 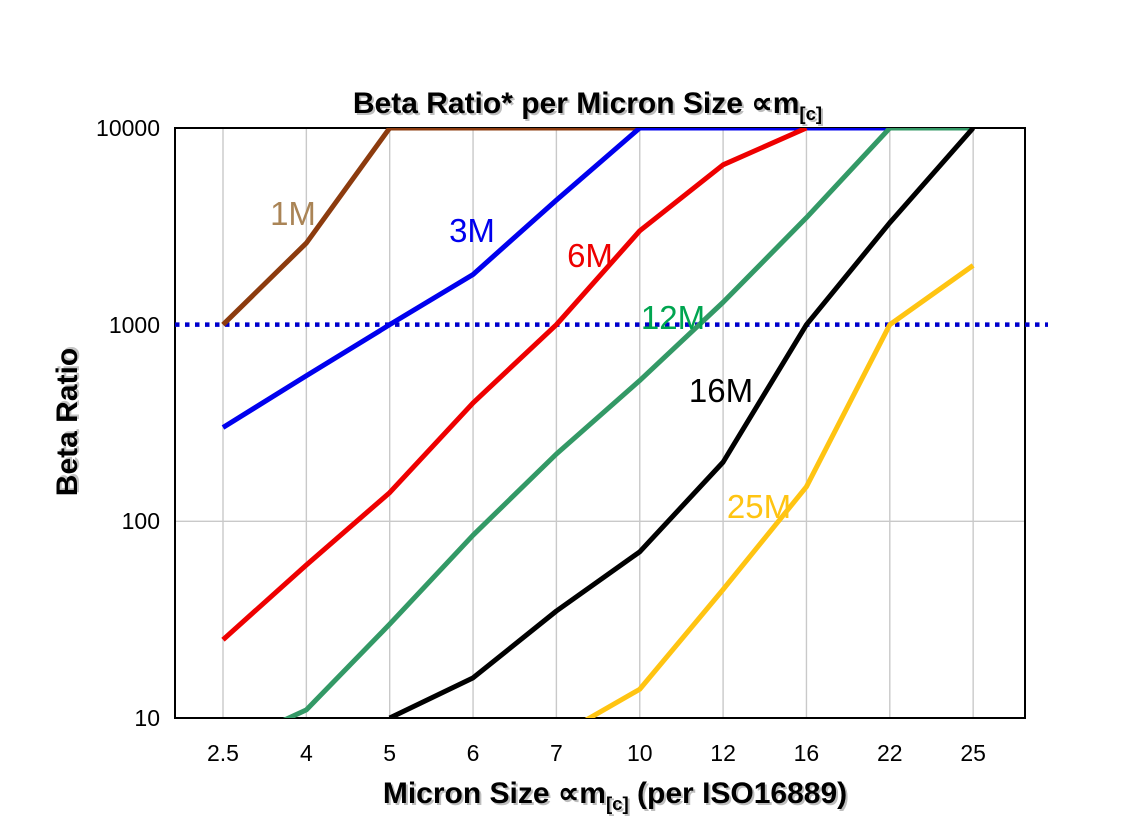 What do you see at coordinates (576, 103) in the screenshot?
I see `chart-title-main: Beta Ratio* per Micron Size ∝m` at bounding box center [576, 103].